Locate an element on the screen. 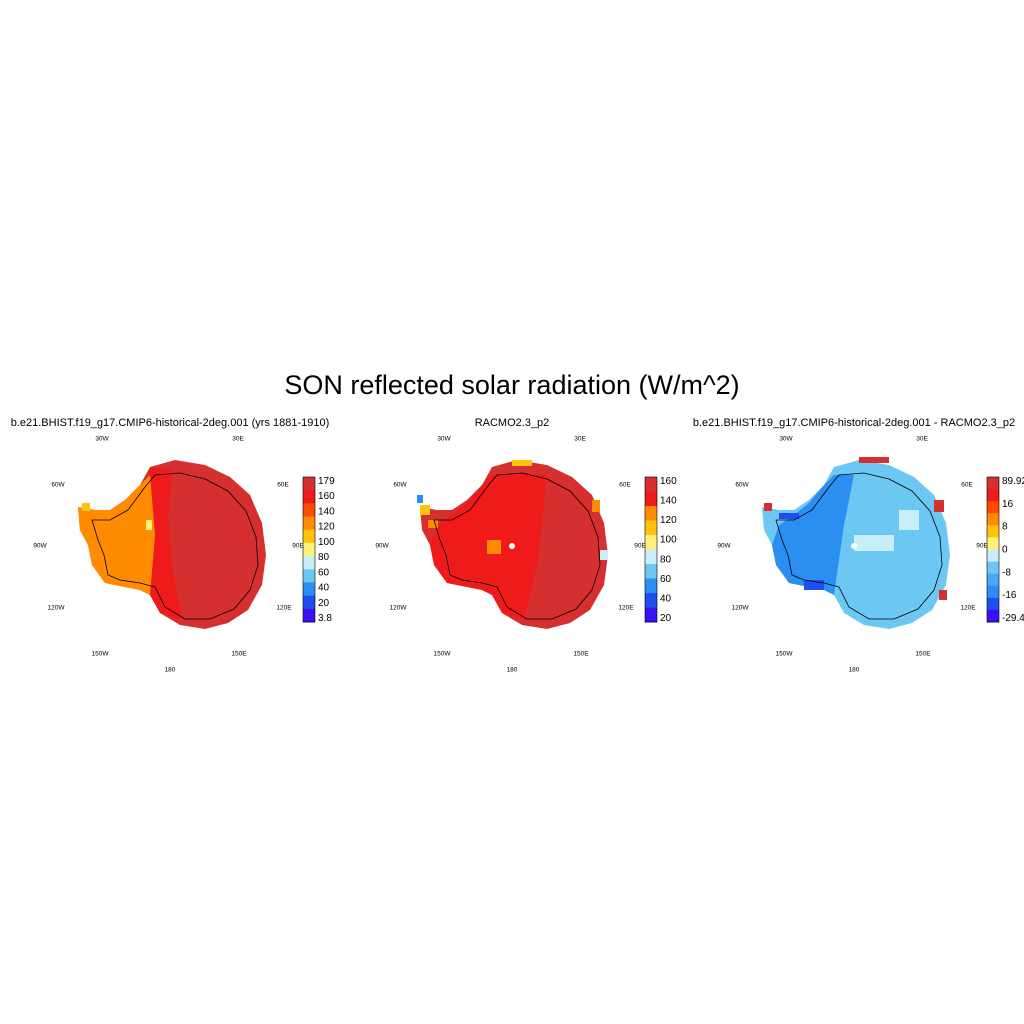 This screenshot has height=1024, width=1024. panel-title: RACMO2.3_p2 is located at coordinates (512, 423).